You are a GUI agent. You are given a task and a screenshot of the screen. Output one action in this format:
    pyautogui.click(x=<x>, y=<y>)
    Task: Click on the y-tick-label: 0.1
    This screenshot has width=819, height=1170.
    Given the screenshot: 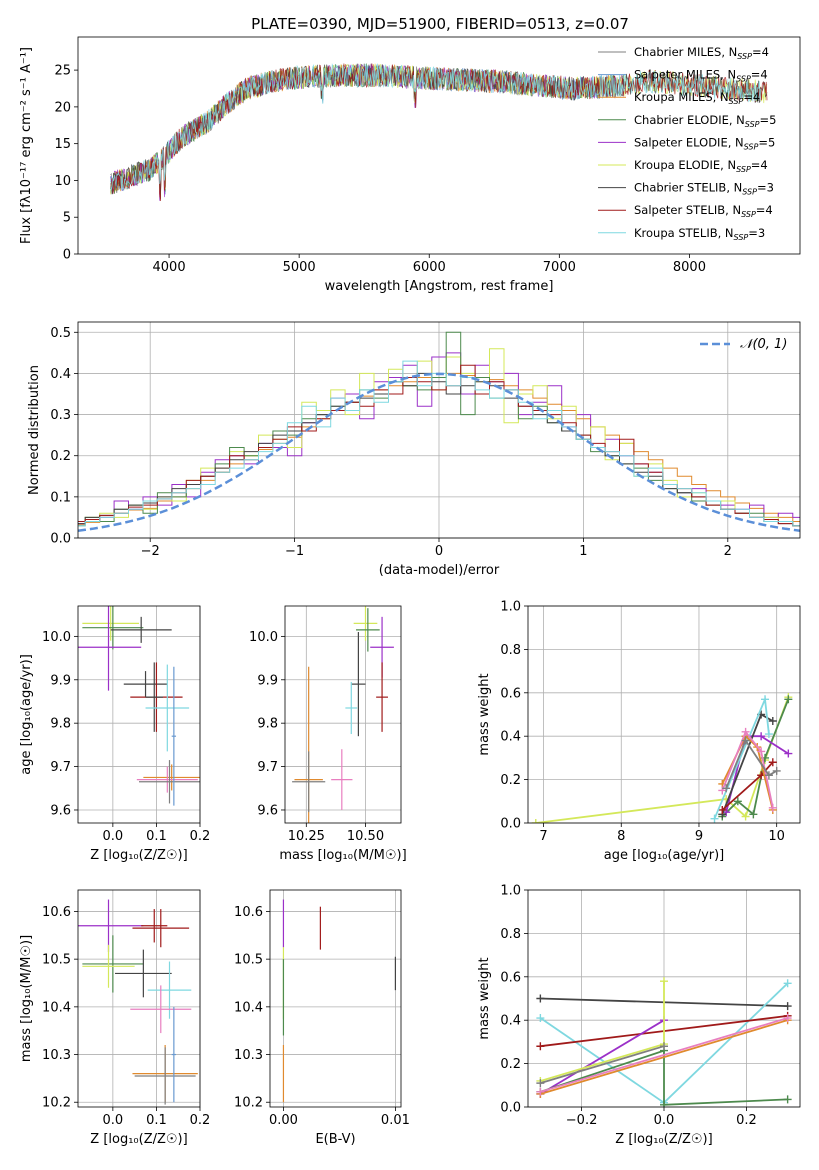 What is the action you would take?
    pyautogui.click(x=60, y=497)
    